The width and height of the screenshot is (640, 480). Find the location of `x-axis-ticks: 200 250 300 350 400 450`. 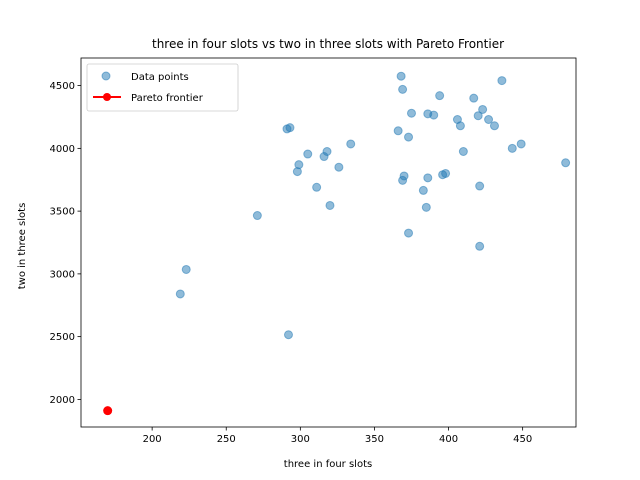

x-axis-ticks: 200 250 300 350 400 450 is located at coordinates (337, 436).